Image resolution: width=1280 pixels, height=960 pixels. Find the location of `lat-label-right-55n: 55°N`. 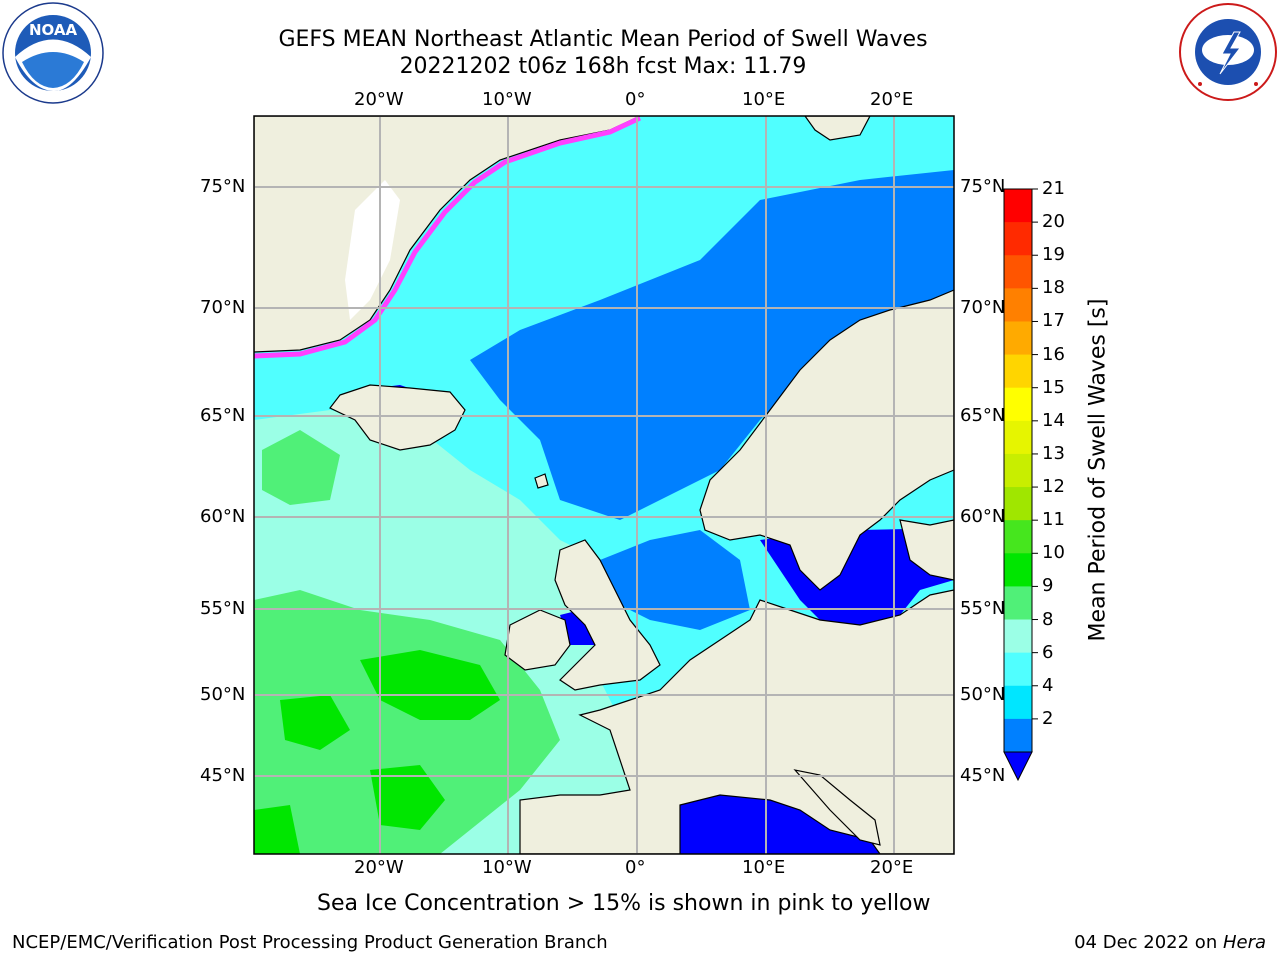

lat-label-right-55n: 55°N is located at coordinates (983, 608).